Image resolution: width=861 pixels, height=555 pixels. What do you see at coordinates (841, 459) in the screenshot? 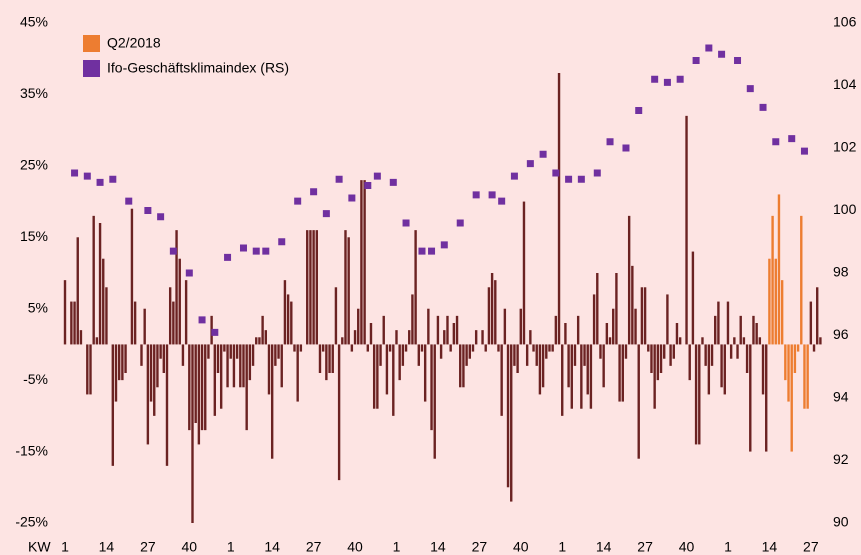
I see `y2-tick-label: 92` at bounding box center [841, 459].